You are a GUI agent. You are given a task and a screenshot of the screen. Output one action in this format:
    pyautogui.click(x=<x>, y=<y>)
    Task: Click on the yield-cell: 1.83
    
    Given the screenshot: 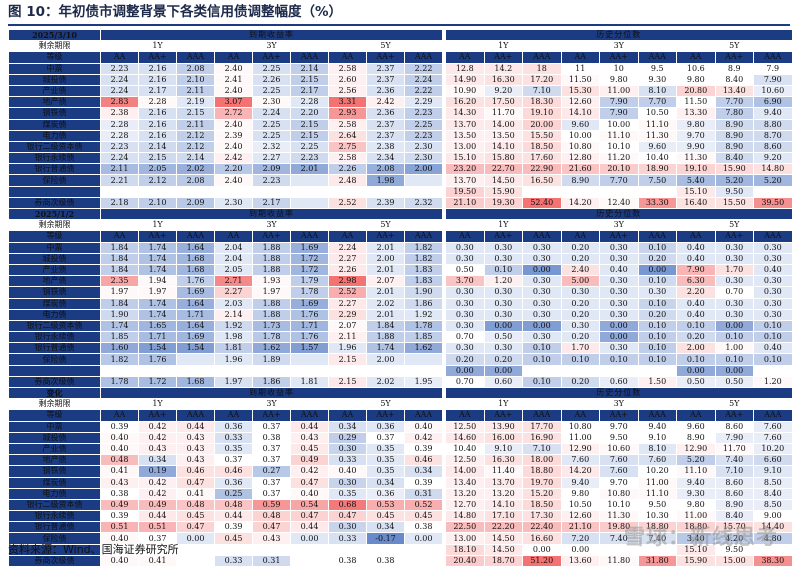 What is the action you would take?
    pyautogui.click(x=423, y=281)
    